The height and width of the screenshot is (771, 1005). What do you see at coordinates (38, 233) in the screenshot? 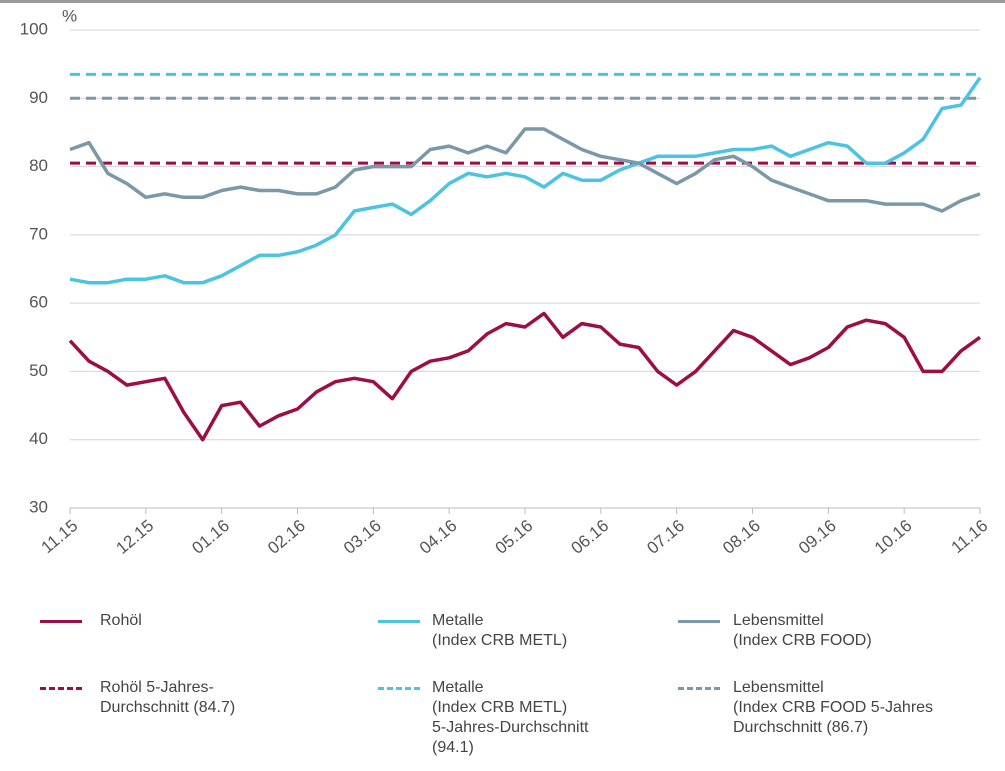
I see `y-tick-label: 70` at bounding box center [38, 233].